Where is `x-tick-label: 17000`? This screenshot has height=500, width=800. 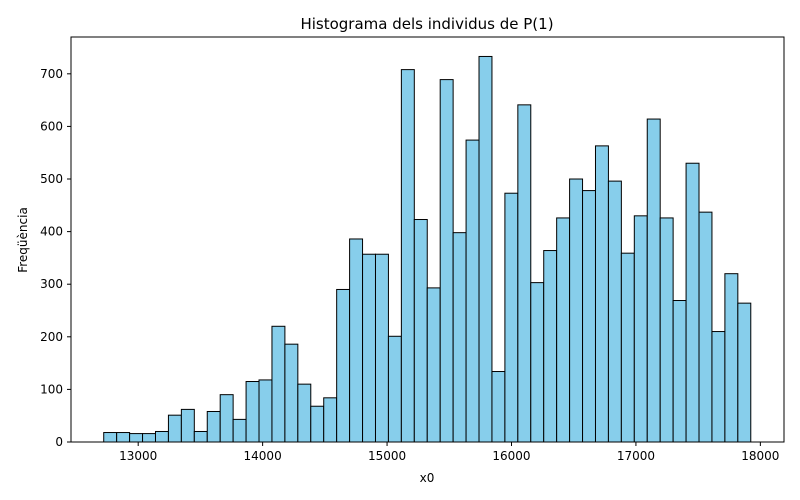 x-tick-label: 17000 is located at coordinates (636, 456).